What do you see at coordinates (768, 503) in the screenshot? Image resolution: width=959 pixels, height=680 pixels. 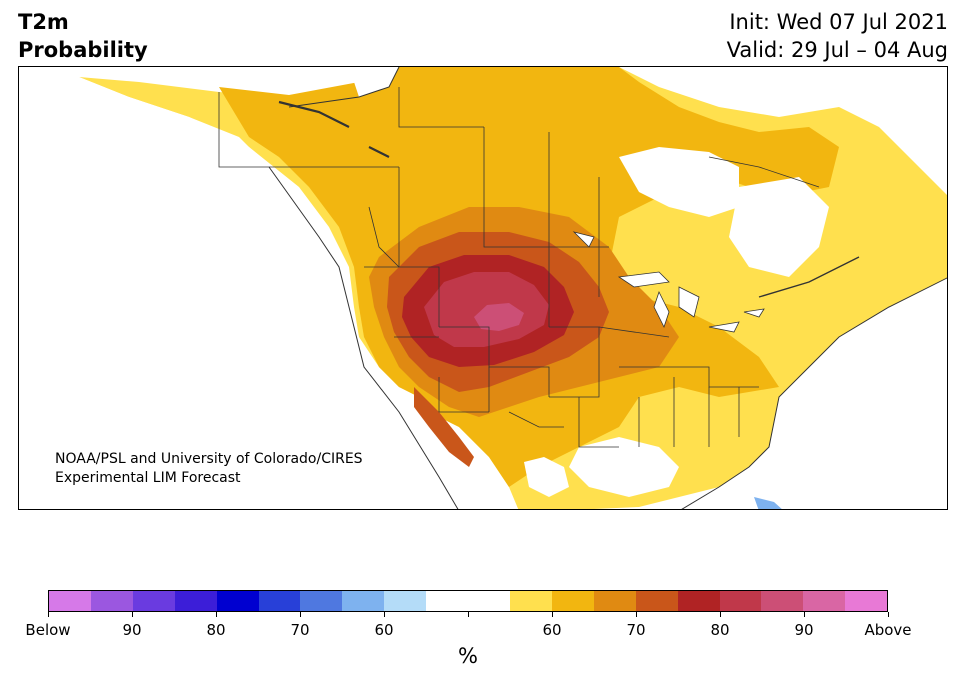 I see `blue-anomaly` at bounding box center [768, 503].